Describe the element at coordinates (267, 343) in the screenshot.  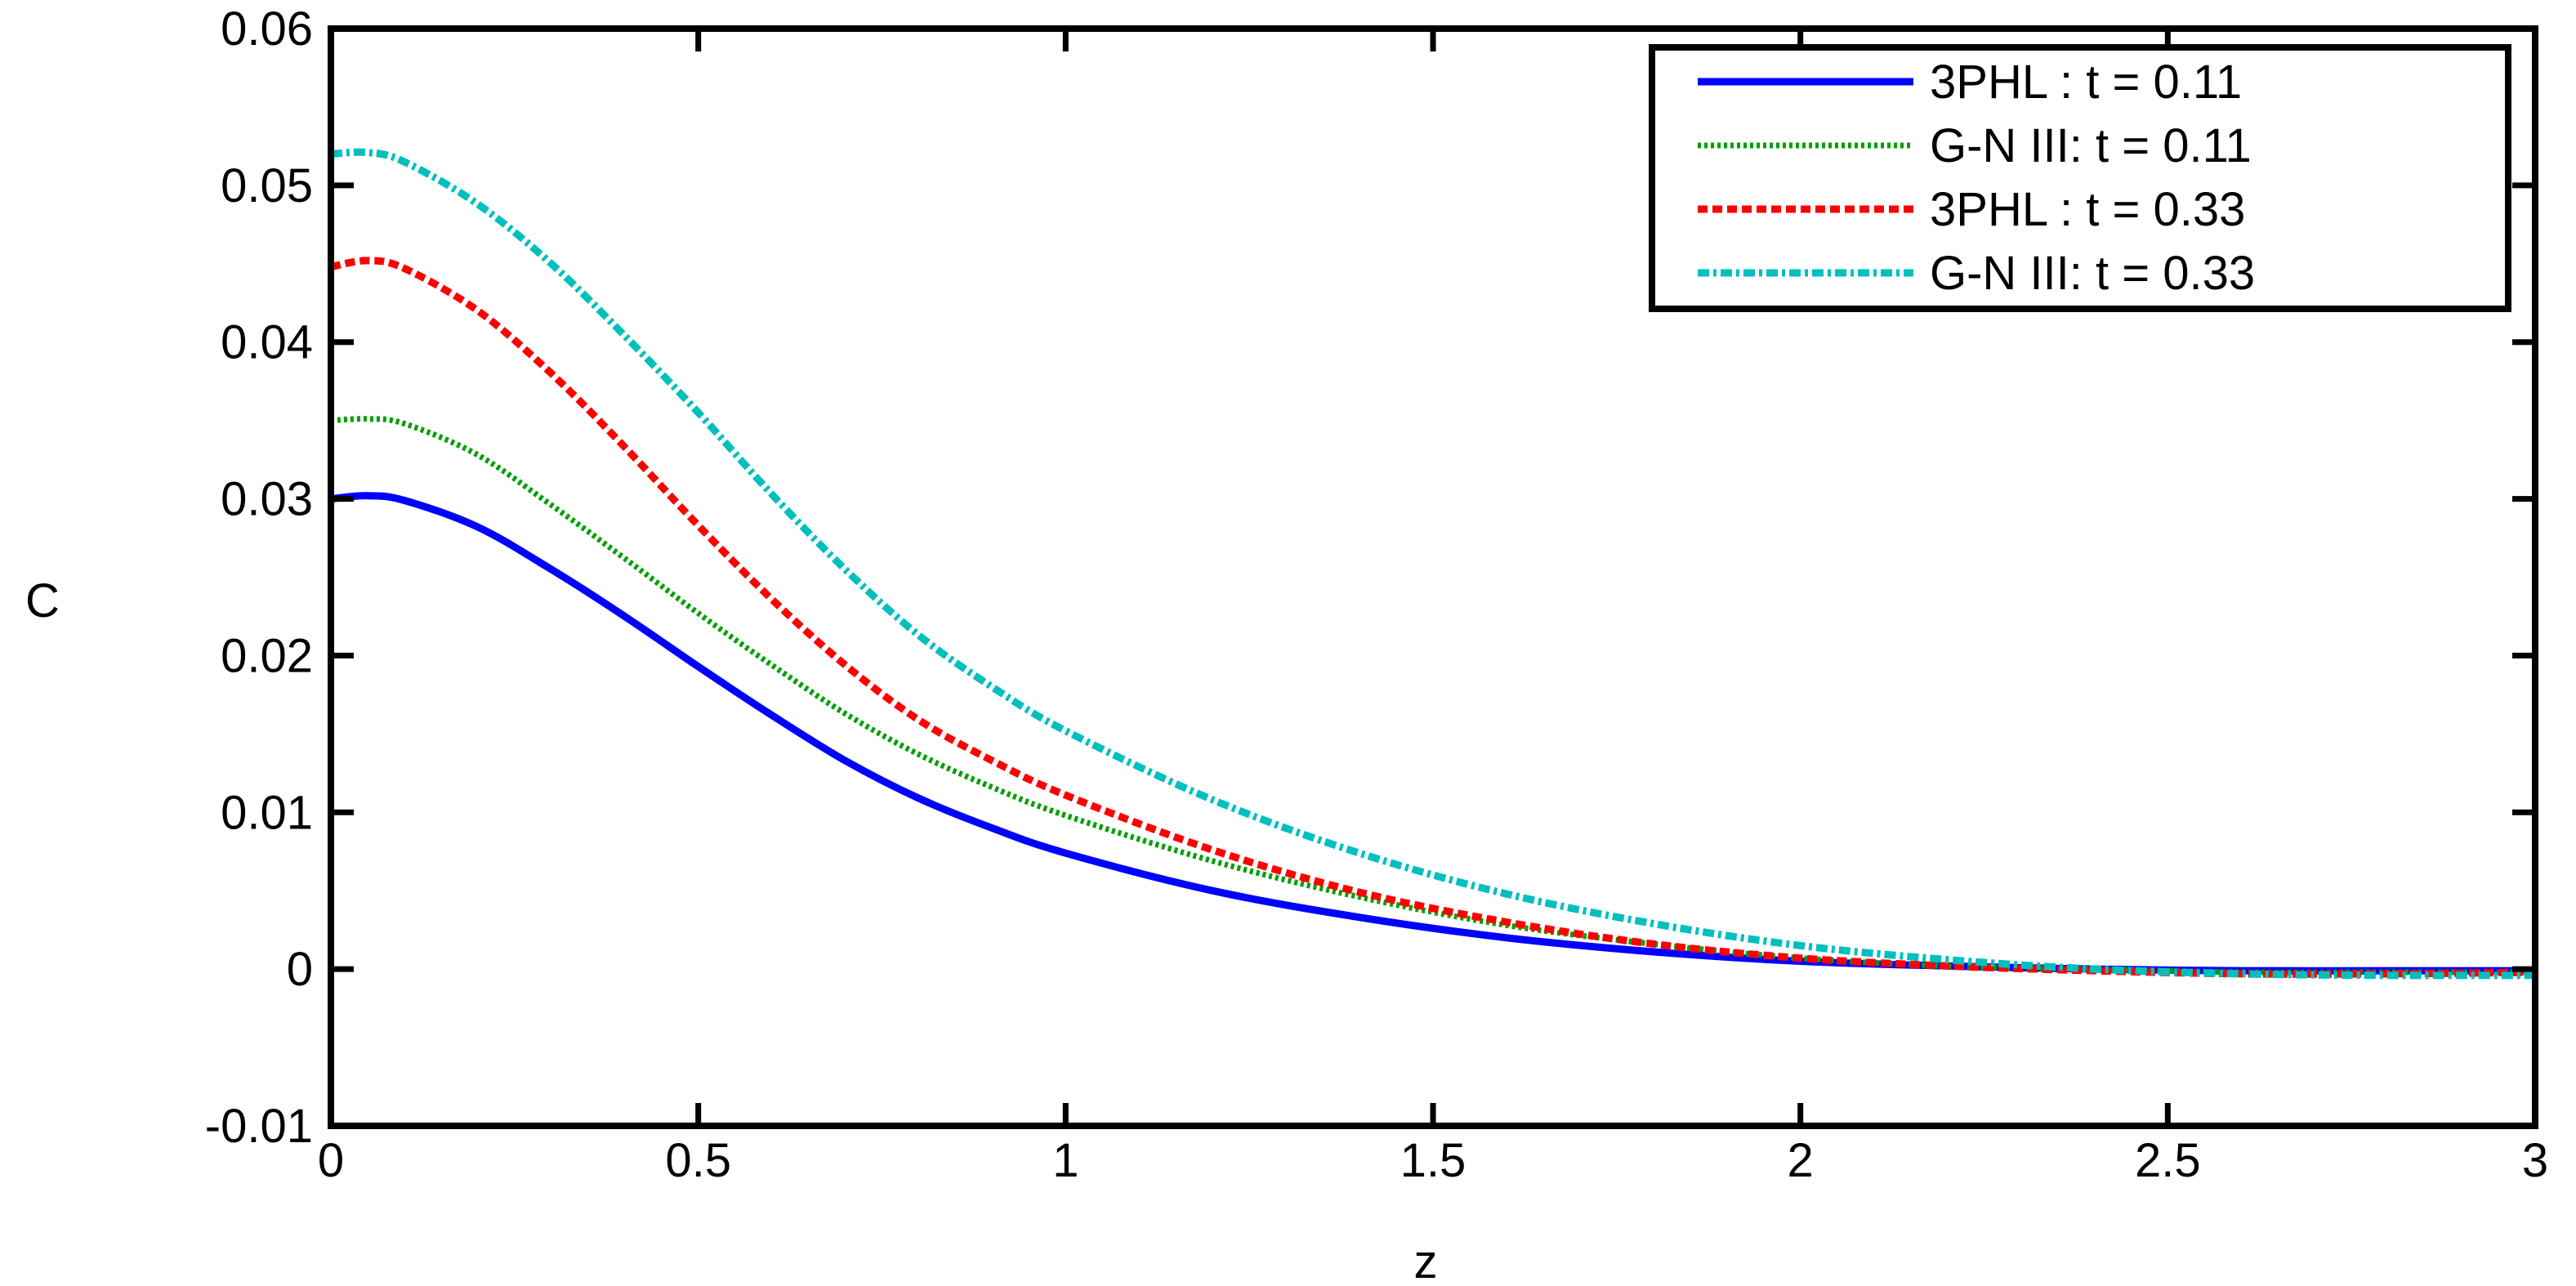
I see `y-tick-label: 0.04` at that location.